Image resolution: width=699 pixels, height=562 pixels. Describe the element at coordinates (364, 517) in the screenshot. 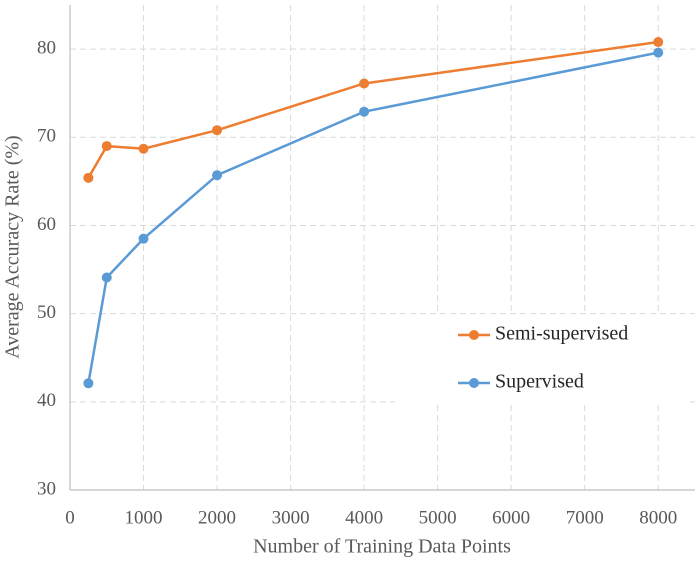

I see `x-tick-label: 4000` at that location.